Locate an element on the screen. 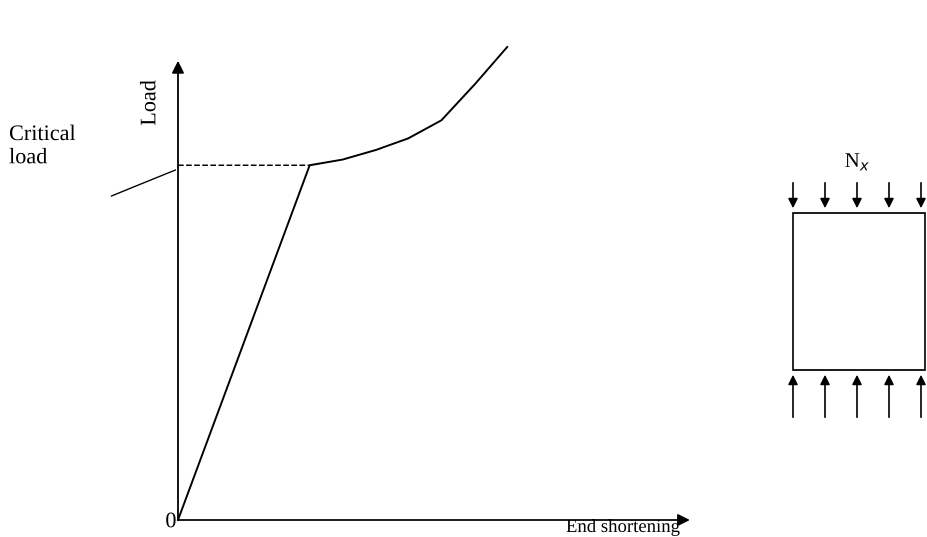  ref-line-label: Critical load is located at coordinates (42, 144).